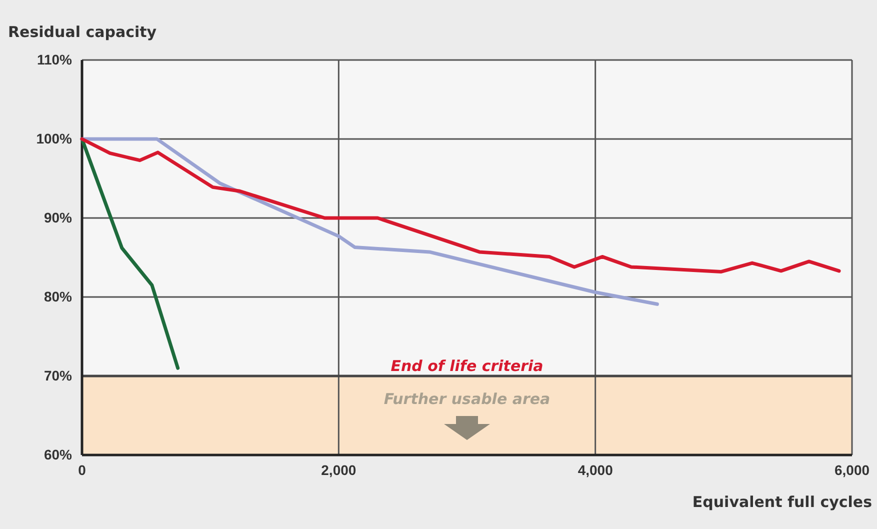 The height and width of the screenshot is (529, 877). I want to click on x-axis-title: Equivalent full cycles, so click(782, 502).